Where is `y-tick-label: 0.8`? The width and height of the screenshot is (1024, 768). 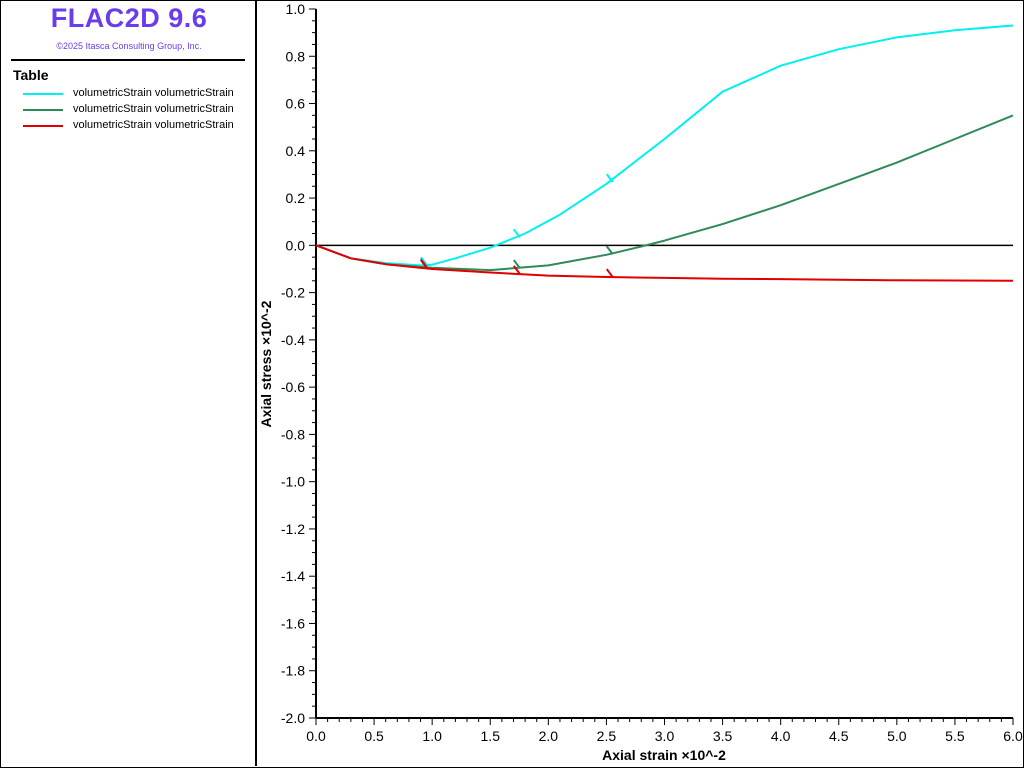 y-tick-label: 0.8 is located at coordinates (296, 56).